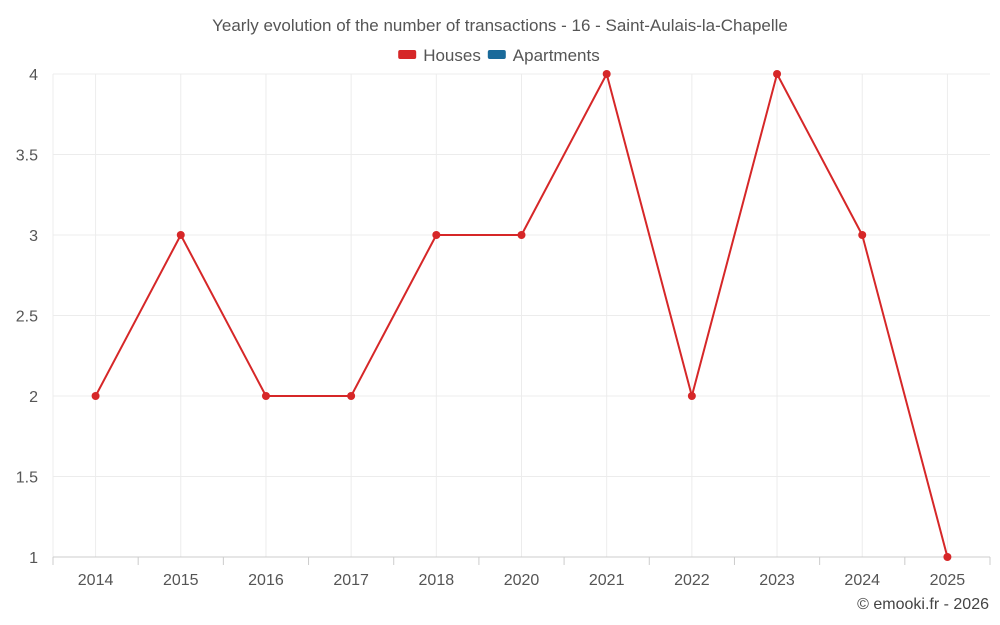  I want to click on x-tick-label: 2023, so click(777, 580).